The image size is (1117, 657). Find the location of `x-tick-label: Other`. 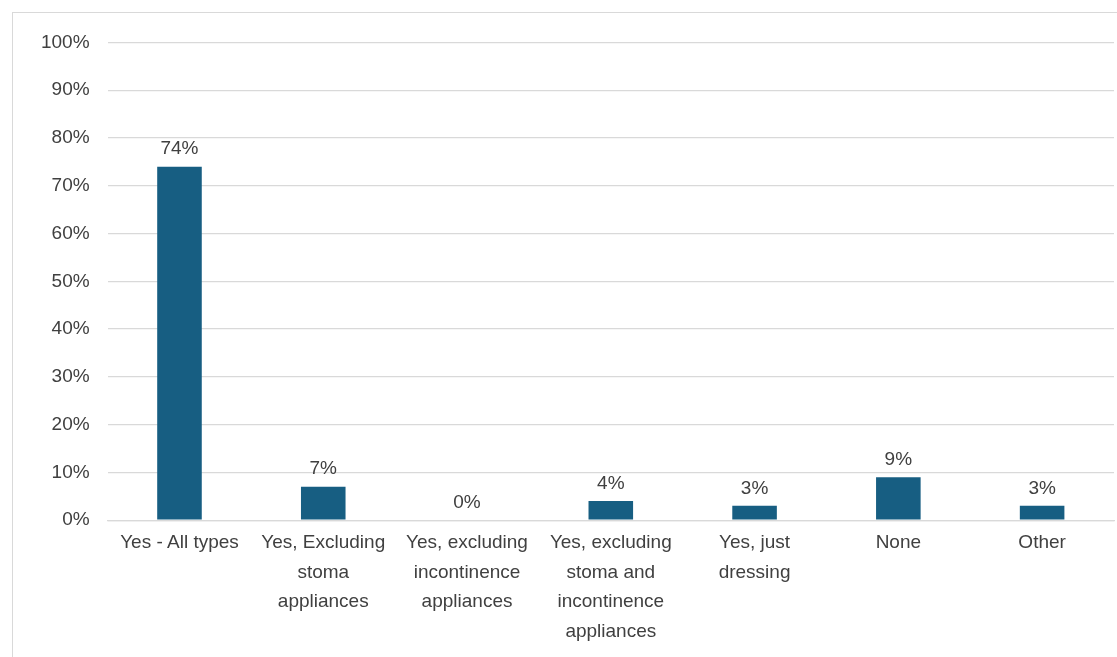

x-tick-label: Other is located at coordinates (1042, 542).